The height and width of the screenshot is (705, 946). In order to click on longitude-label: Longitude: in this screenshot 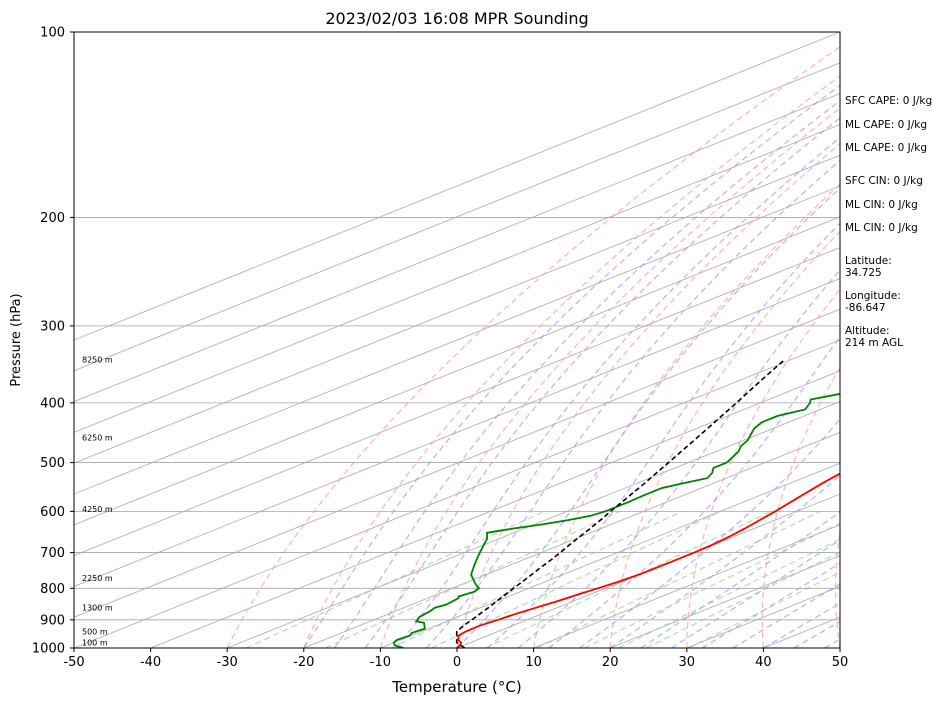, I will do `click(873, 296)`.